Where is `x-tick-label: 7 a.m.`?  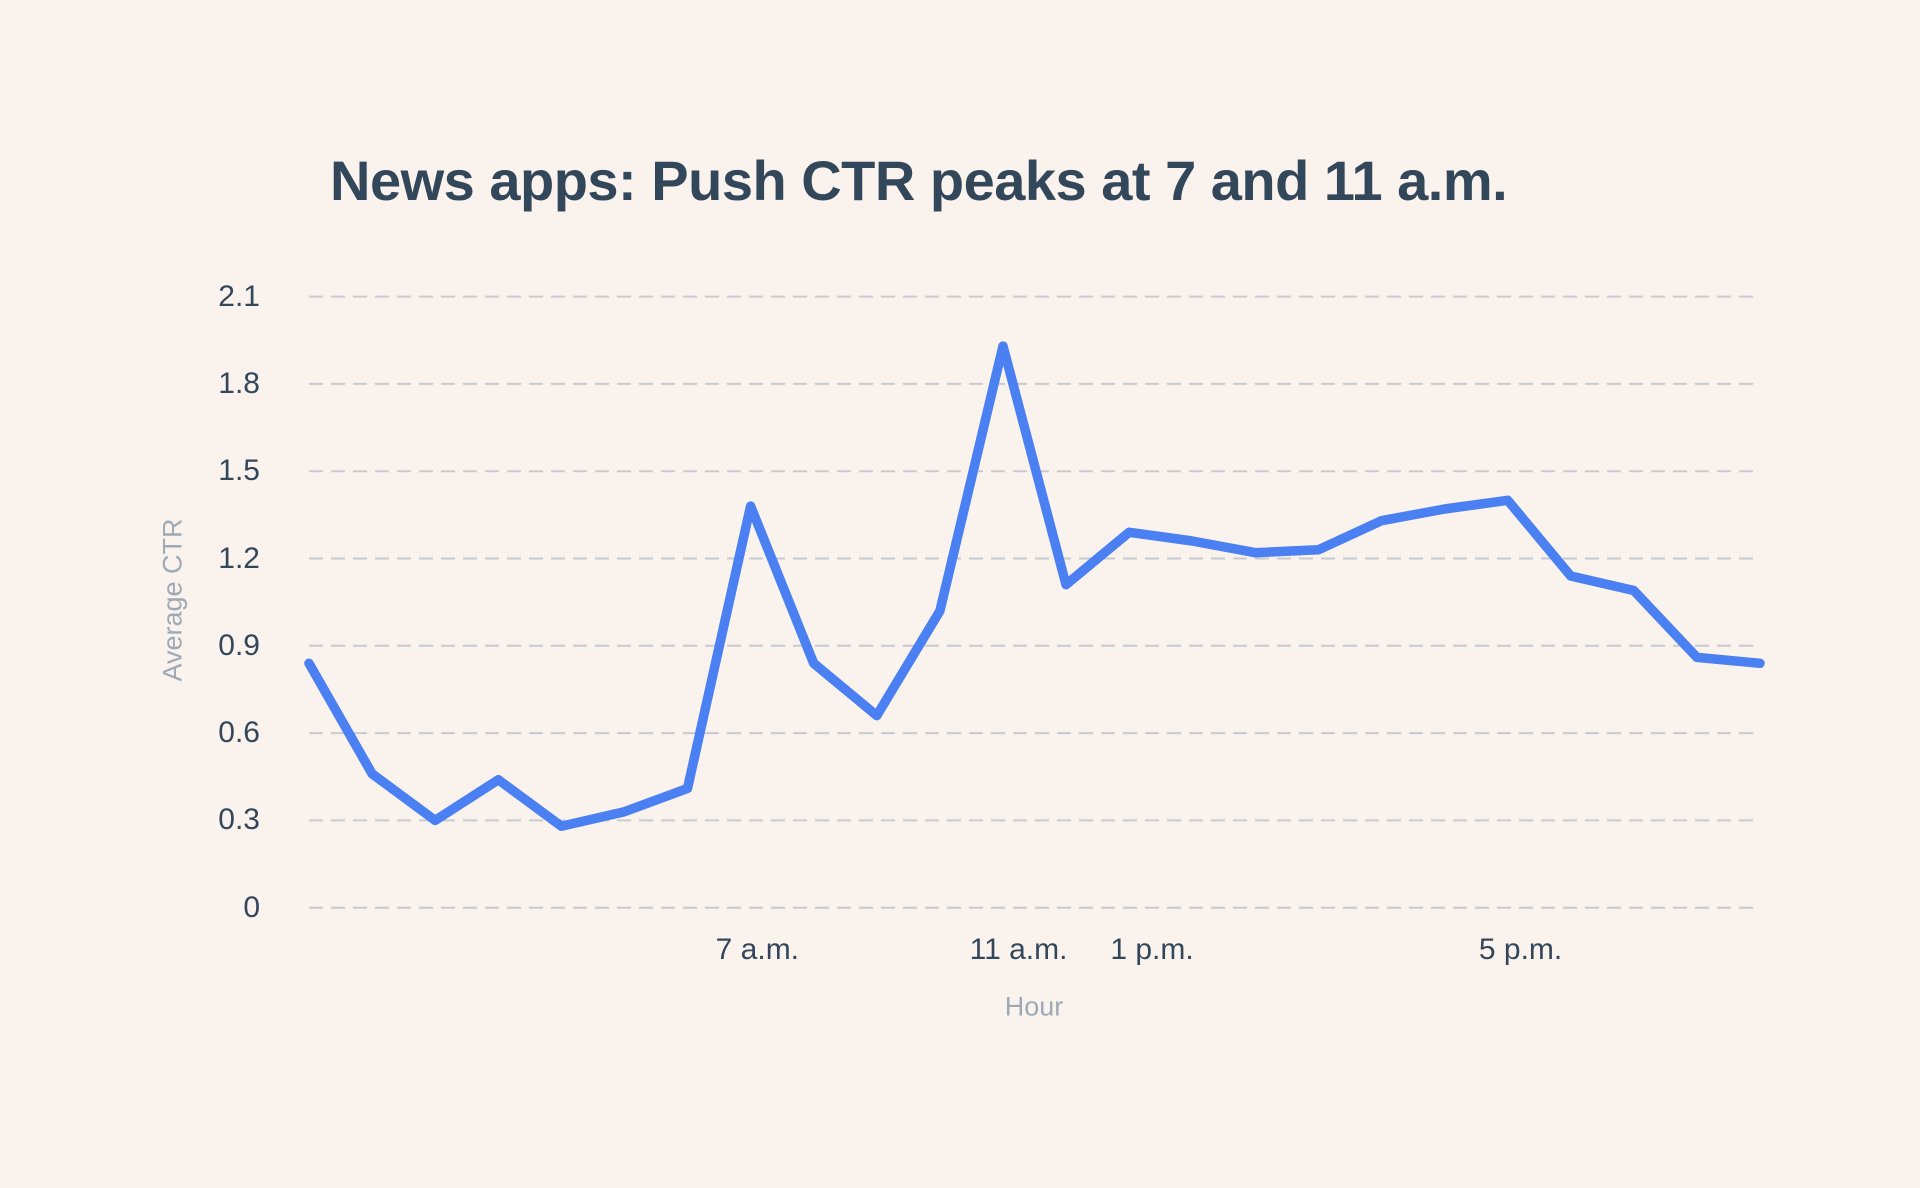
x-tick-label: 7 a.m. is located at coordinates (757, 949).